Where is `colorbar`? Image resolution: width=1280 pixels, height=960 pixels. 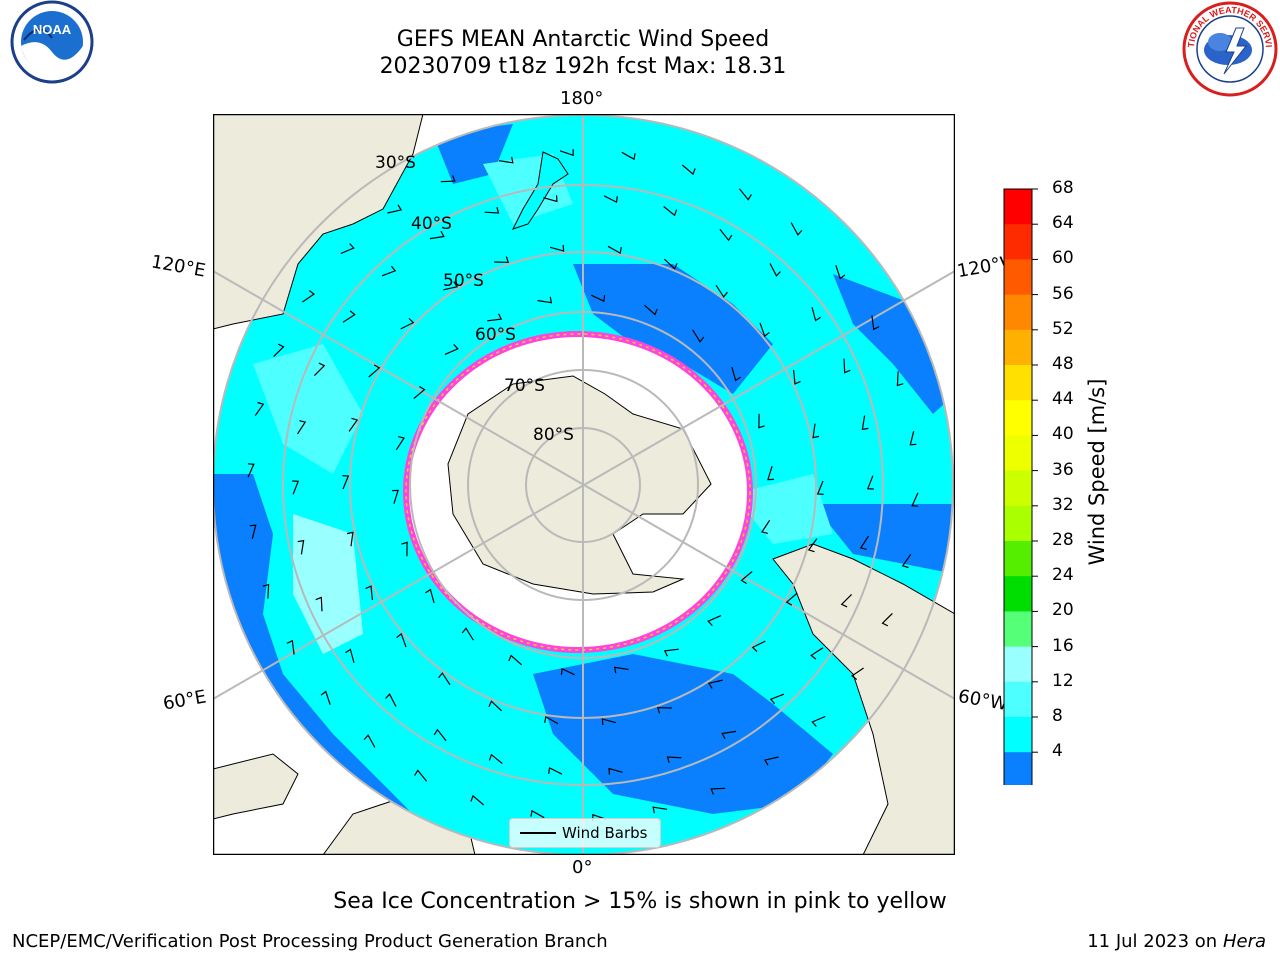 colorbar is located at coordinates (1020, 486).